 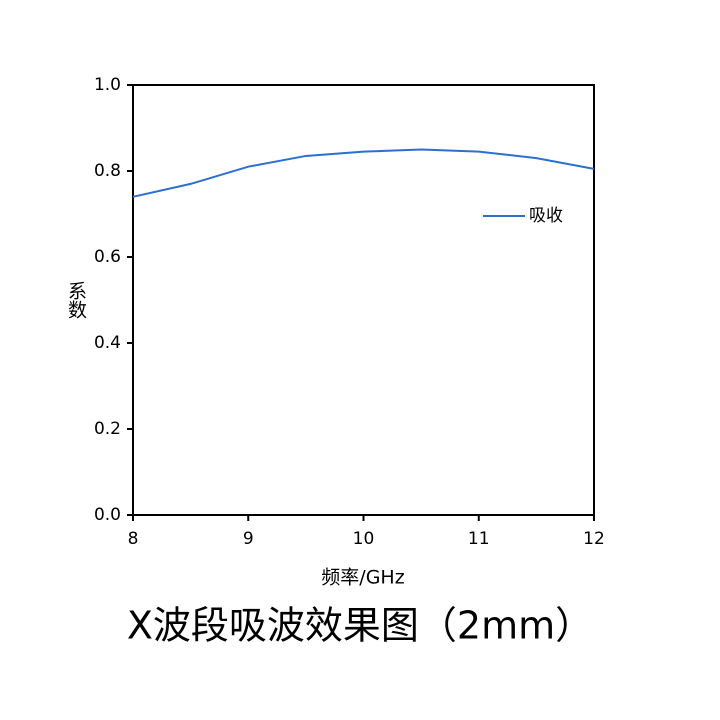 I want to click on x-tick-label: 10, so click(x=364, y=539).